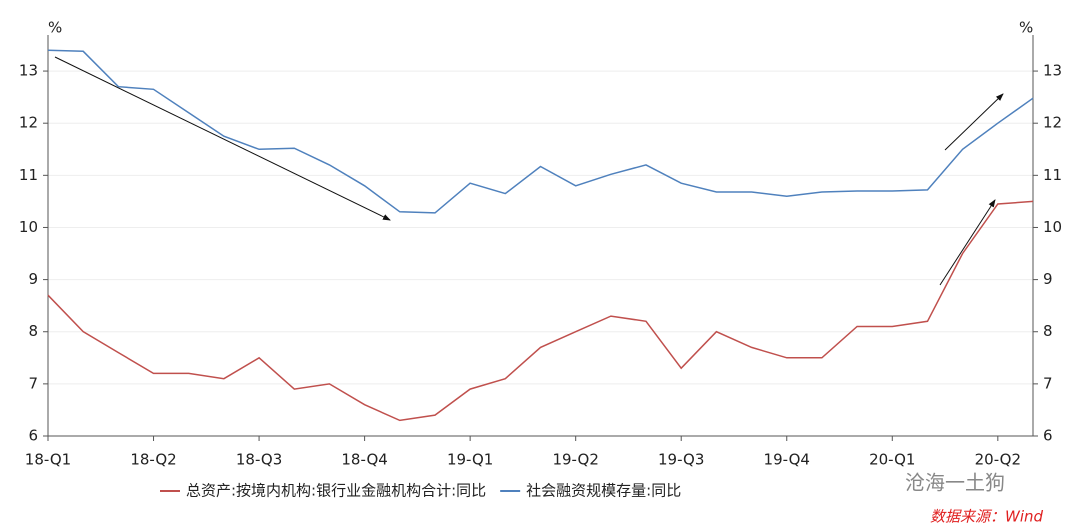 The image size is (1080, 528). I want to click on y2-tick-label: 9, so click(1048, 279).